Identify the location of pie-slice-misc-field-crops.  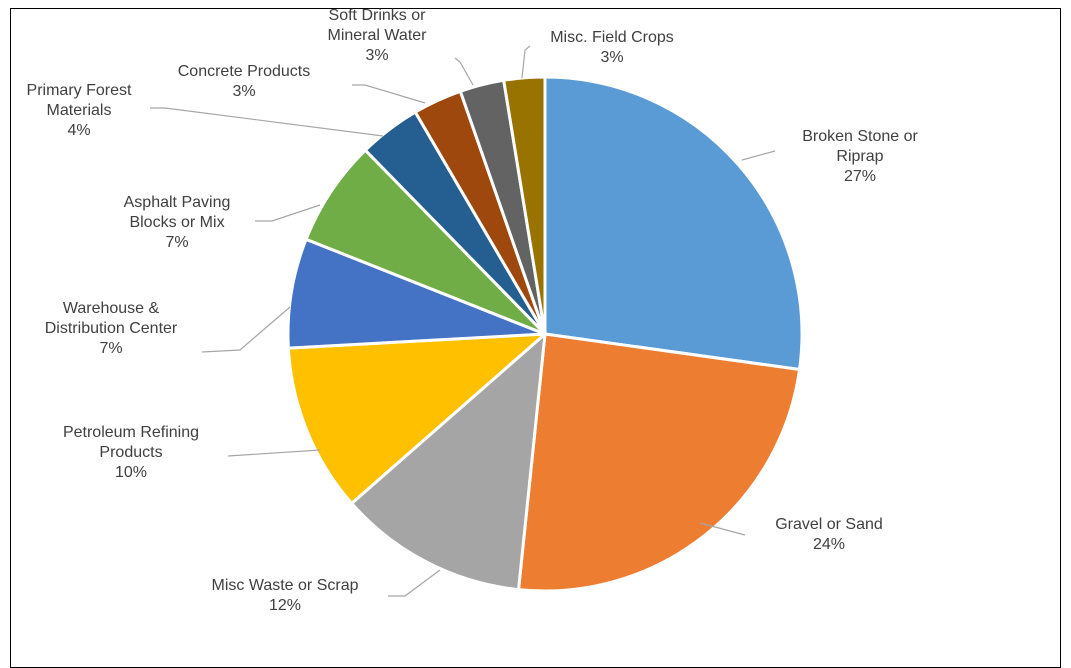
(524, 205).